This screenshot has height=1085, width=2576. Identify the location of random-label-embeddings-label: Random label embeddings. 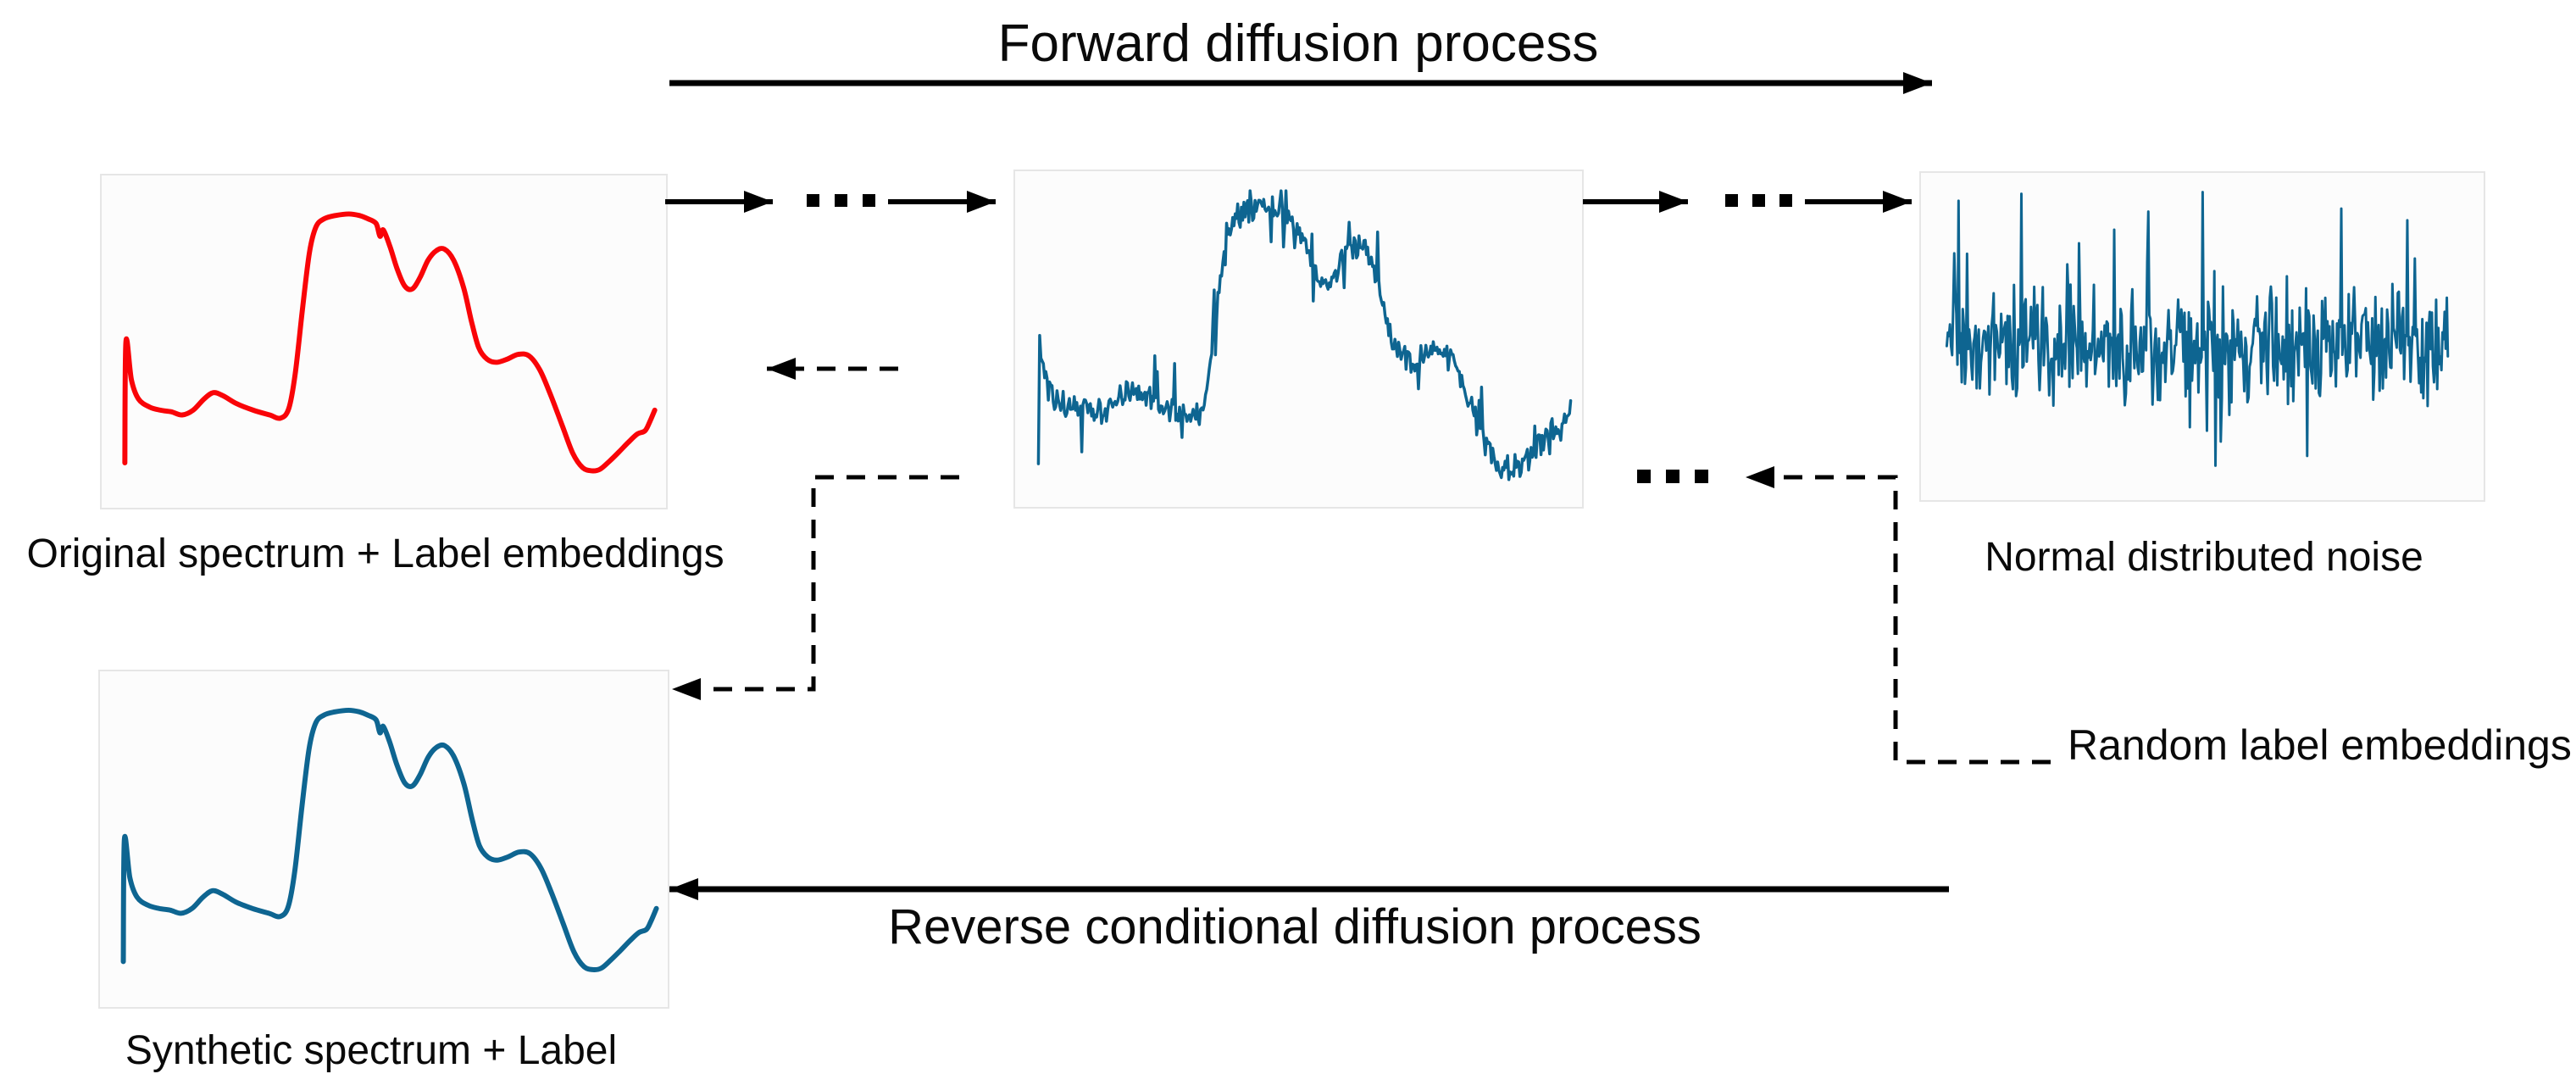
(2320, 745).